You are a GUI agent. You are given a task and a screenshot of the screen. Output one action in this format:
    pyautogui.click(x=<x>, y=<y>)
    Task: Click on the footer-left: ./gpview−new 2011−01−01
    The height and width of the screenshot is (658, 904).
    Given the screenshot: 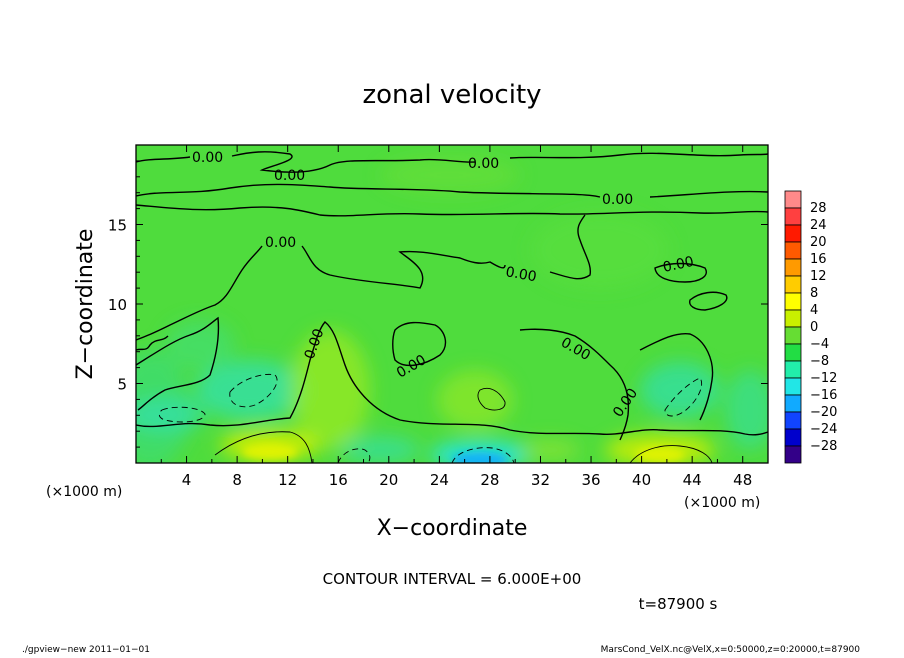 What is the action you would take?
    pyautogui.click(x=86, y=649)
    